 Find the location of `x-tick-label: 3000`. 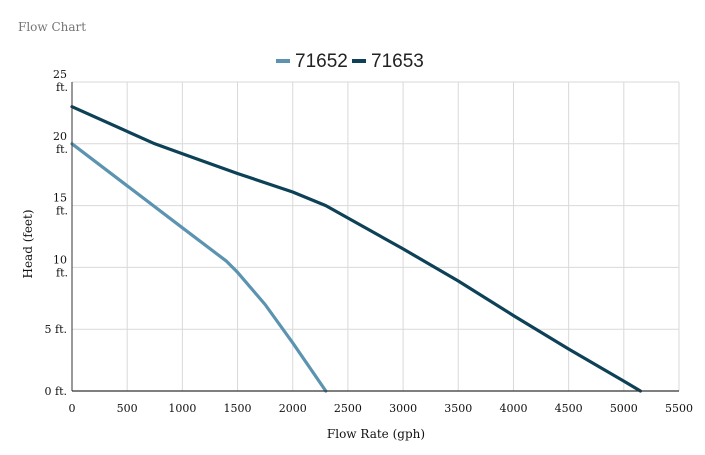

x-tick-label: 3000 is located at coordinates (403, 408).